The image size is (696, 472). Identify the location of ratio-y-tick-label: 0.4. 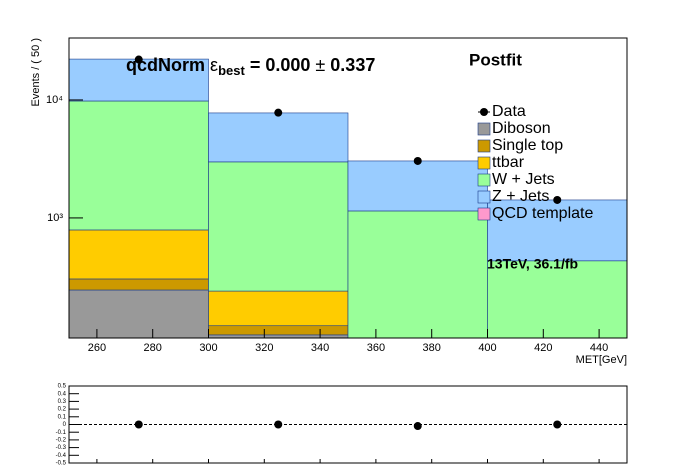
(62, 394).